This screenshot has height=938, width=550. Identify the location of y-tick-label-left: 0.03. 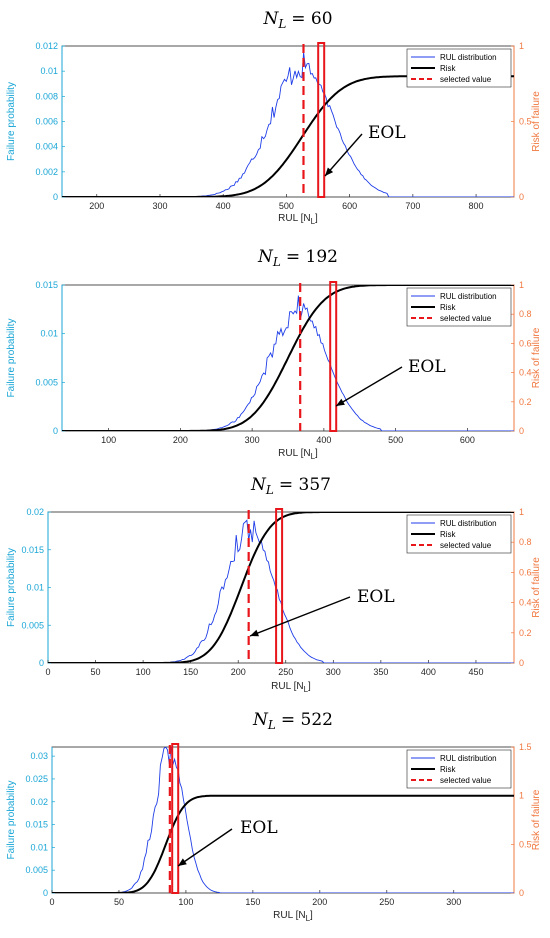
(39, 756).